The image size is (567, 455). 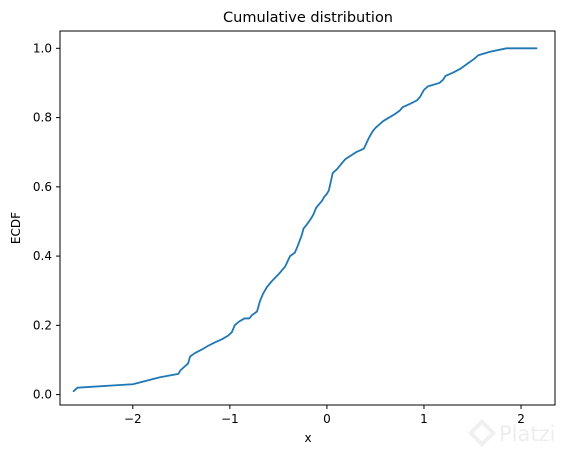 I want to click on y-axis-label: ECDF, so click(x=16, y=228).